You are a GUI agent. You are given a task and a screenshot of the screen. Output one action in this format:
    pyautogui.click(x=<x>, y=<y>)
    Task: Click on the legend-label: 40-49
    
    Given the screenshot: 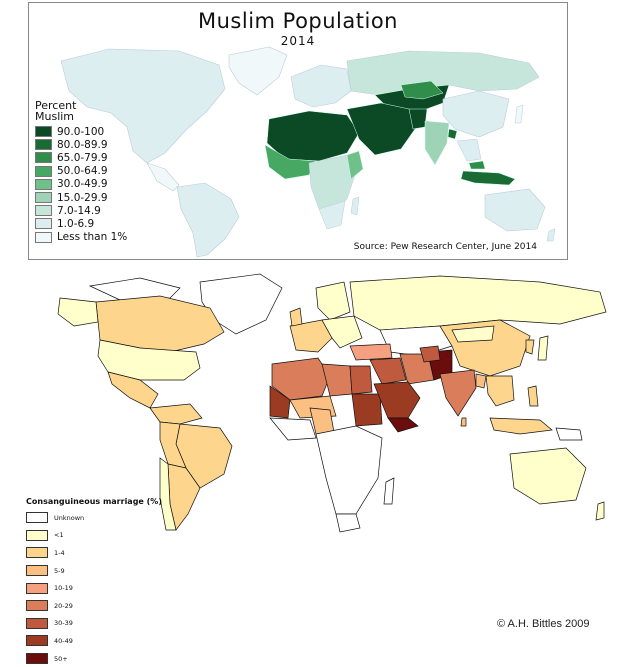 What is the action you would take?
    pyautogui.click(x=63, y=640)
    